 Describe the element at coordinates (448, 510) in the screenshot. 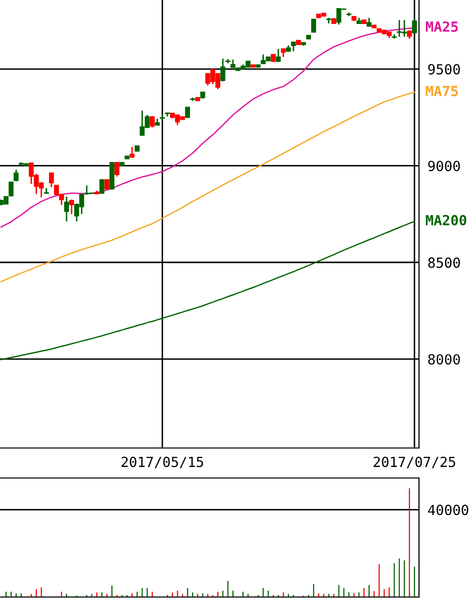

I see `y-tick-label: 40000` at that location.